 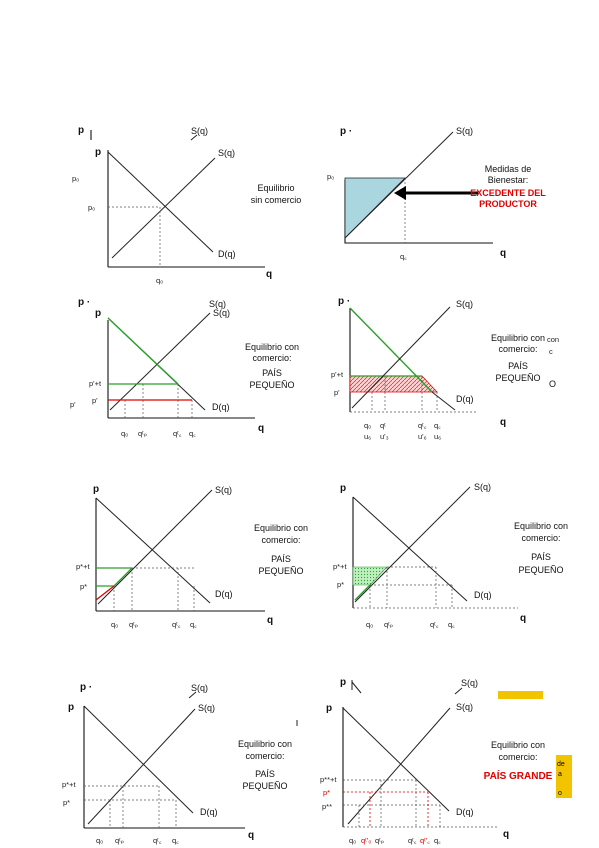 I want to click on caption-fragment: a, so click(x=560, y=774).